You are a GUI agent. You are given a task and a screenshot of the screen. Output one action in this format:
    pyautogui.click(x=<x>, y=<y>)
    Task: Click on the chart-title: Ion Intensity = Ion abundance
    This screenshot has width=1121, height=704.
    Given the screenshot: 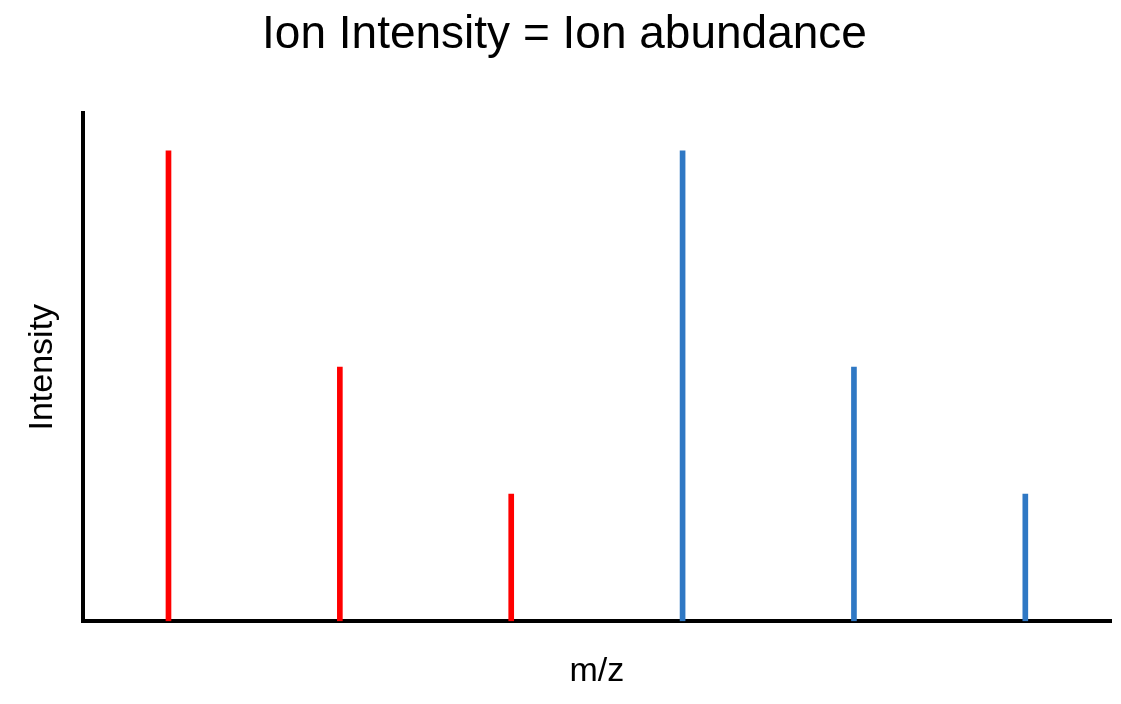 What is the action you would take?
    pyautogui.click(x=564, y=32)
    